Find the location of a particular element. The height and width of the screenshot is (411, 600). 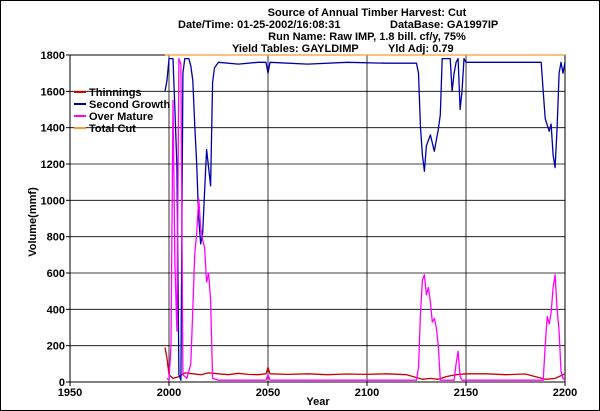

x-axis-label: Year is located at coordinates (318, 402).